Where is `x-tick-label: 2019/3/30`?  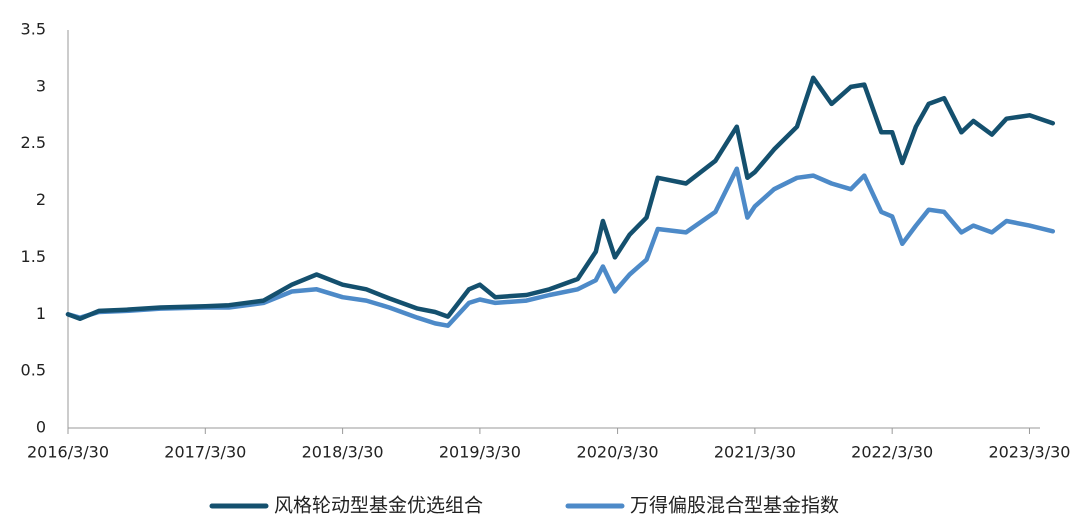
x-tick-label: 2019/3/30 is located at coordinates (480, 452).